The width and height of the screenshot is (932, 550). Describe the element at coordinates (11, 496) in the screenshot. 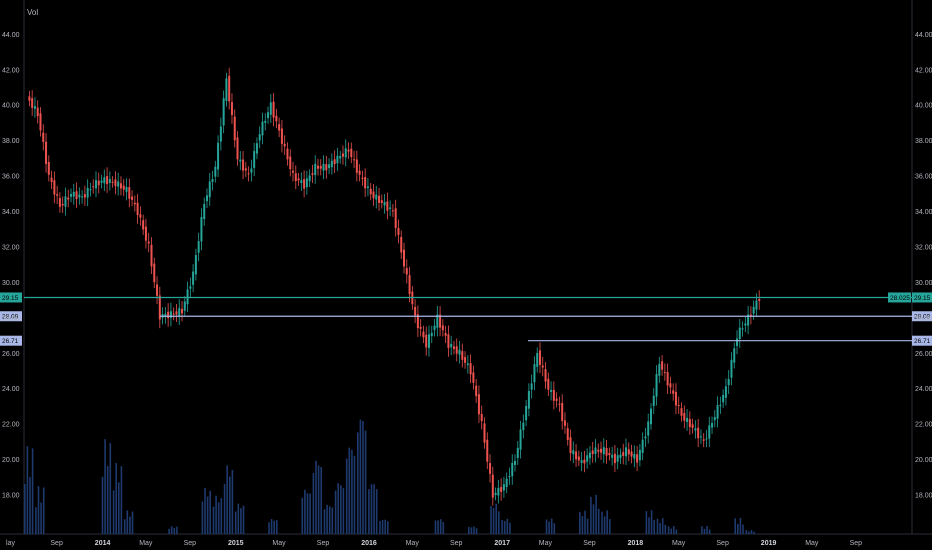

I see `y-tick-left: 18.00` at that location.